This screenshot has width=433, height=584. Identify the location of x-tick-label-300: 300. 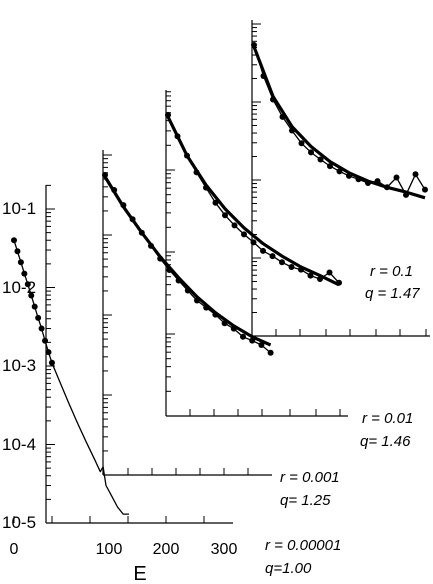
(224, 549).